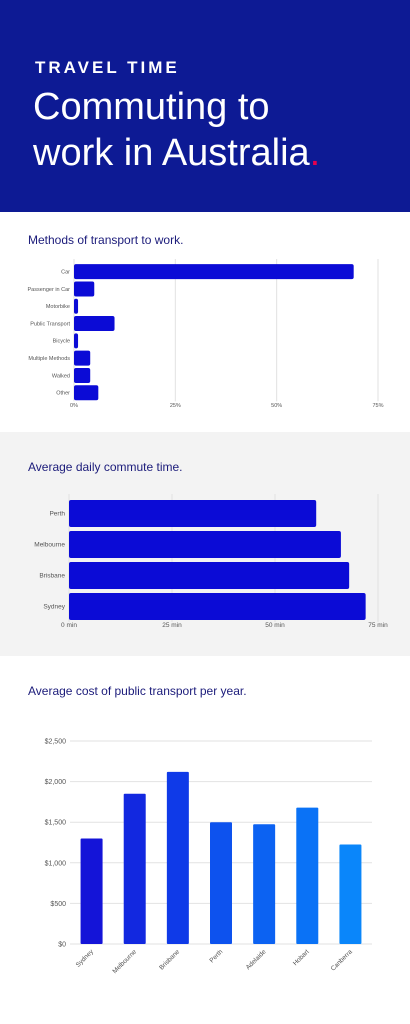  I want to click on commute-time-title: Average daily commute time., so click(105, 467).